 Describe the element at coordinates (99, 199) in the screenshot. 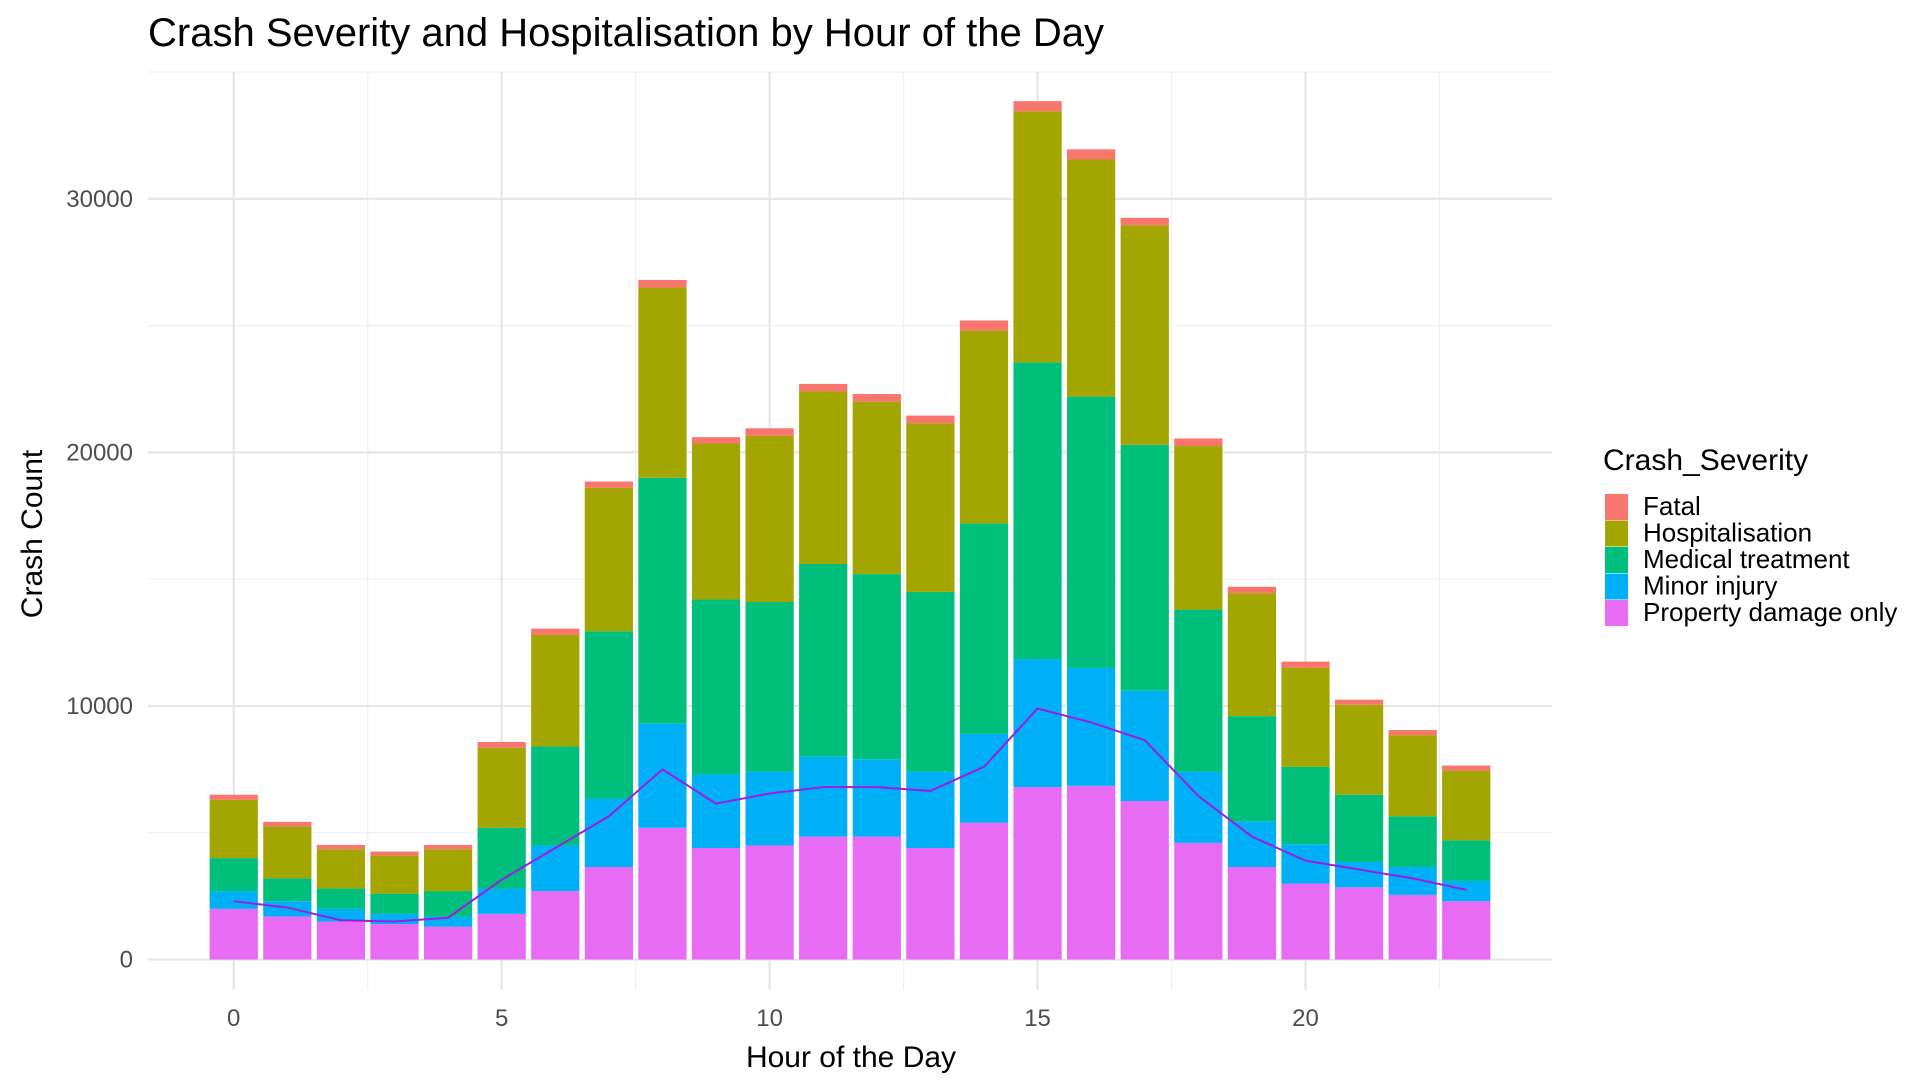

I see `y-tick-label: 30000` at that location.